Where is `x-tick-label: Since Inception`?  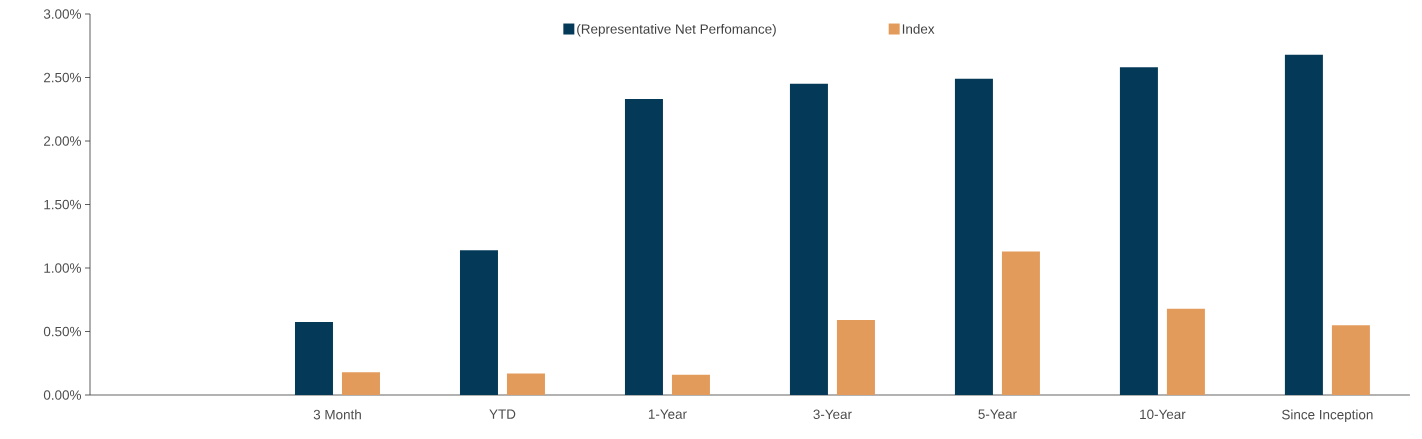 x-tick-label: Since Inception is located at coordinates (1327, 416).